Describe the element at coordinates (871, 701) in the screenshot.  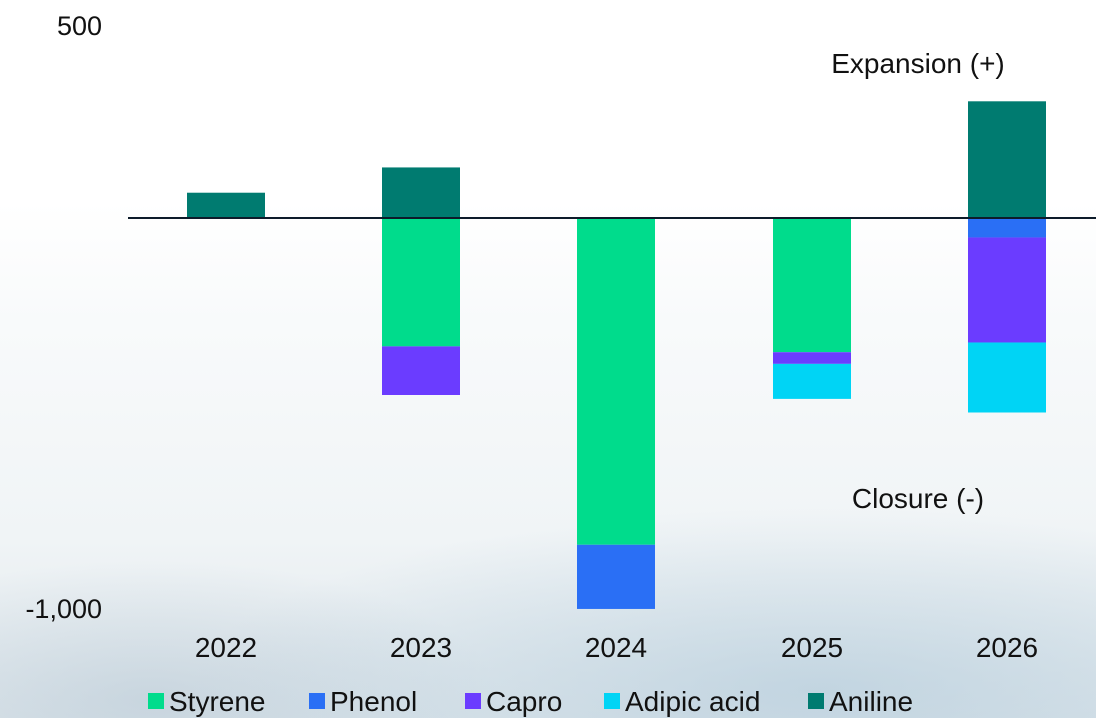
I see `legend-label-aniline: Aniline` at that location.